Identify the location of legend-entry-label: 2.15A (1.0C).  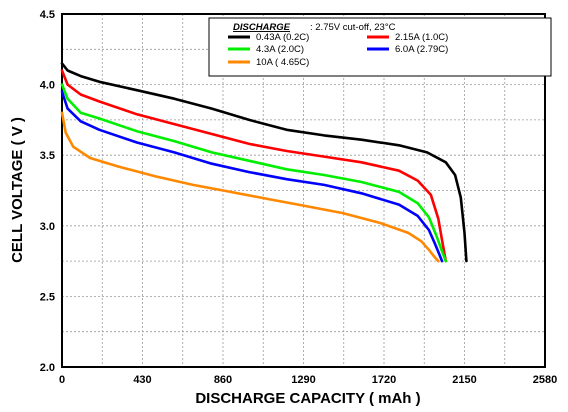
(421, 37).